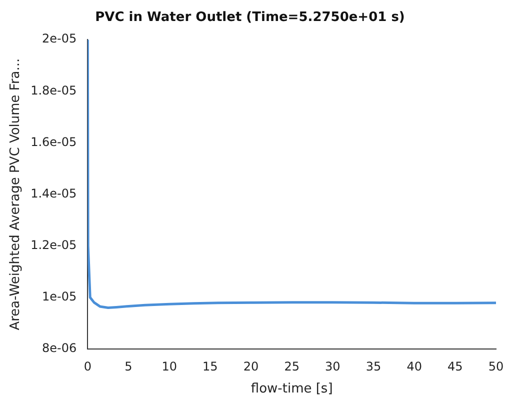 This screenshot has height=405, width=510. Describe the element at coordinates (169, 366) in the screenshot. I see `x-tick-label: 10` at that location.